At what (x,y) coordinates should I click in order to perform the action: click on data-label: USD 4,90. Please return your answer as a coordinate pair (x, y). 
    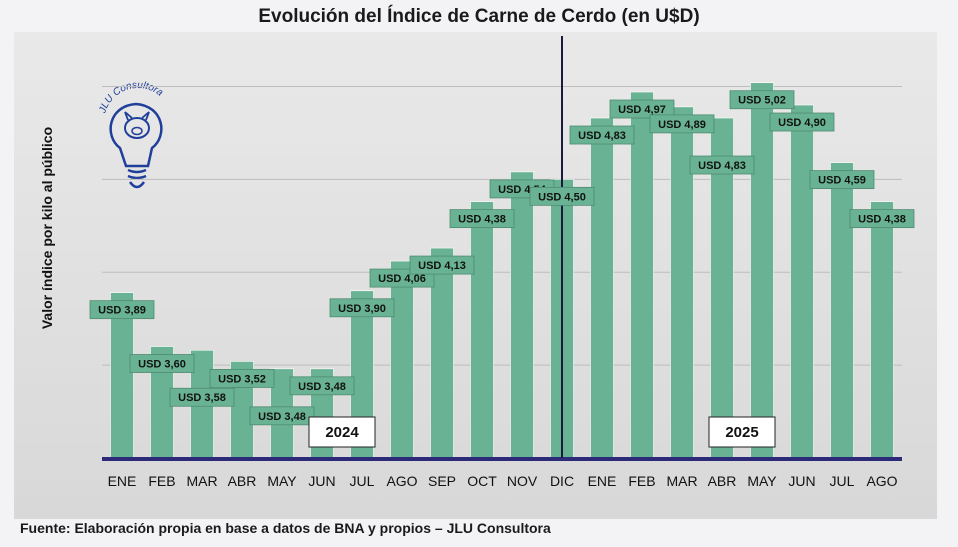
    Looking at the image, I should click on (802, 123).